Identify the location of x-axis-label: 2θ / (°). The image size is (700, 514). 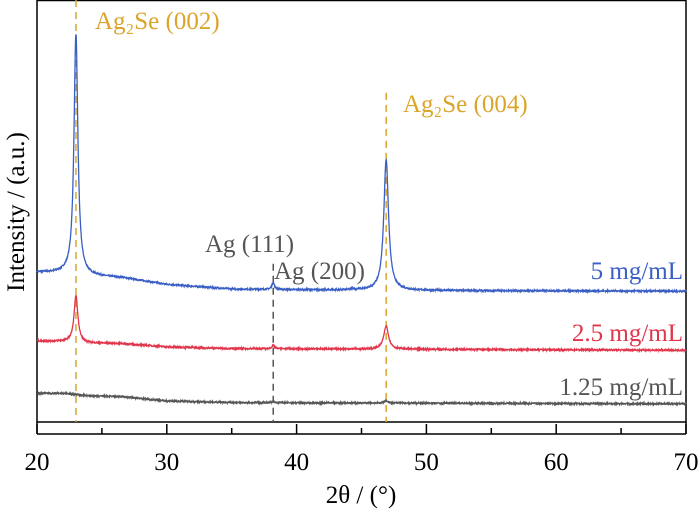
(361, 495).